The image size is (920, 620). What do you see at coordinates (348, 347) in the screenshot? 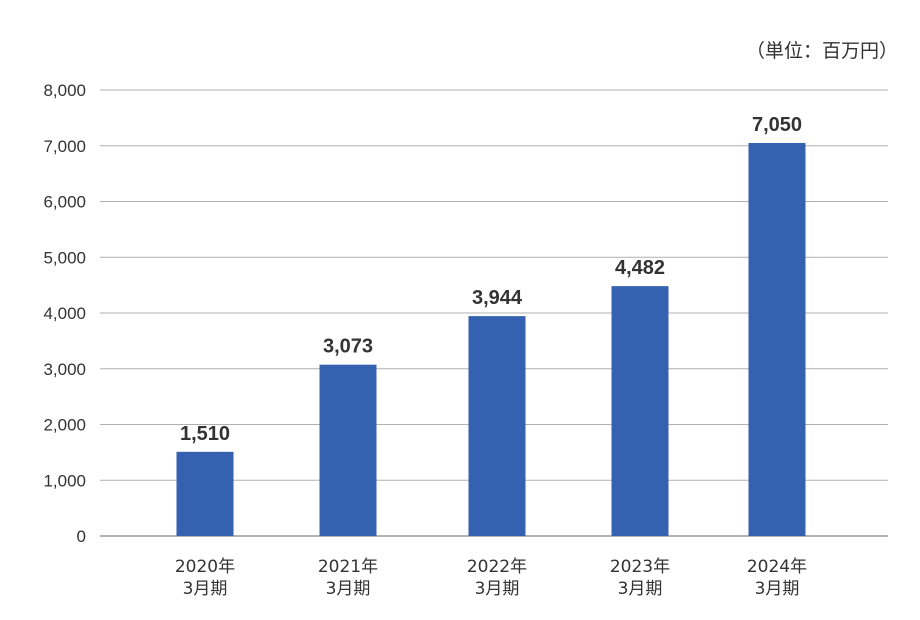
I see `bar-data-label: 3,073` at bounding box center [348, 347].